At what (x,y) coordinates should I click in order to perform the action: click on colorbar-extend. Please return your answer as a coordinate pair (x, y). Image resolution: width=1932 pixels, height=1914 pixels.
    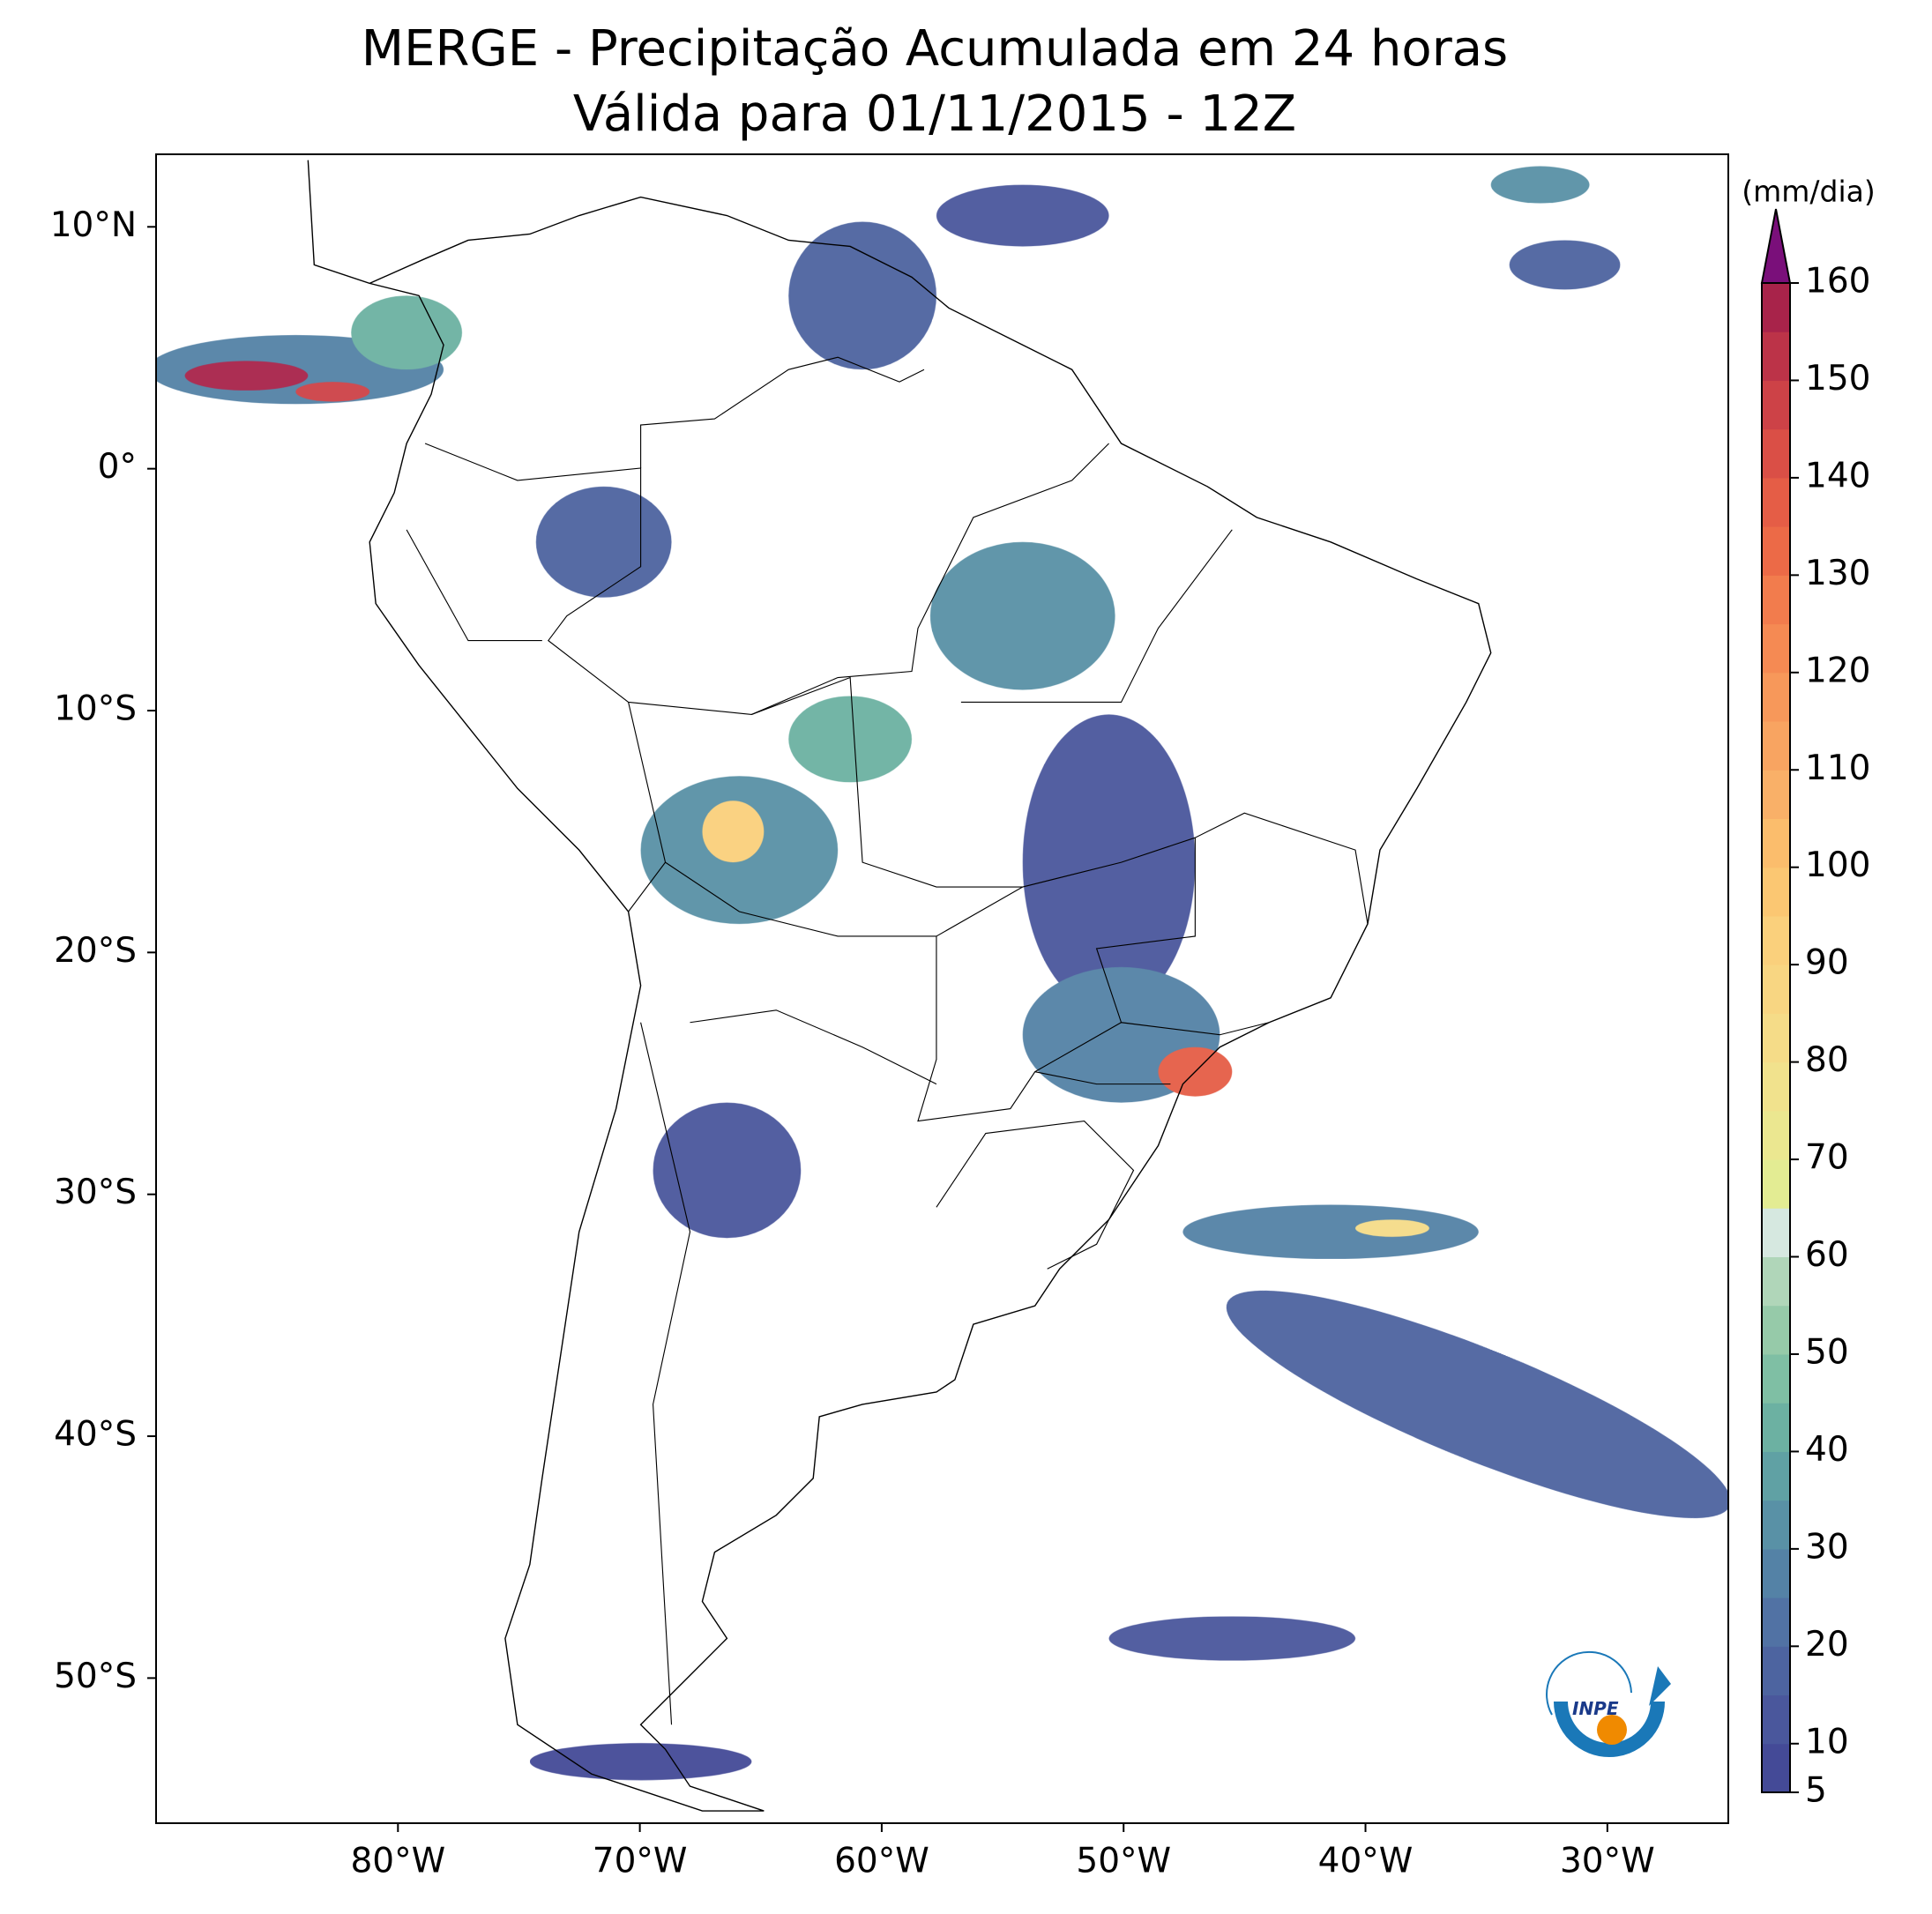
    Looking at the image, I should click on (1776, 246).